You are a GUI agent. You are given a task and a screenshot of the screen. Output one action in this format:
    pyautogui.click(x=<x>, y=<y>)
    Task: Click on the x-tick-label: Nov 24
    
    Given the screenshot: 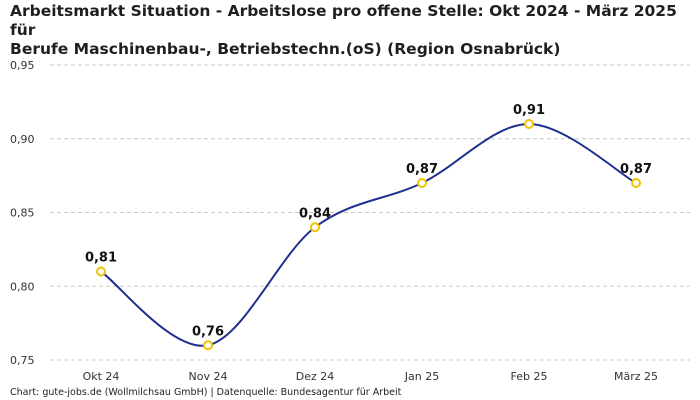 What is the action you would take?
    pyautogui.click(x=208, y=376)
    